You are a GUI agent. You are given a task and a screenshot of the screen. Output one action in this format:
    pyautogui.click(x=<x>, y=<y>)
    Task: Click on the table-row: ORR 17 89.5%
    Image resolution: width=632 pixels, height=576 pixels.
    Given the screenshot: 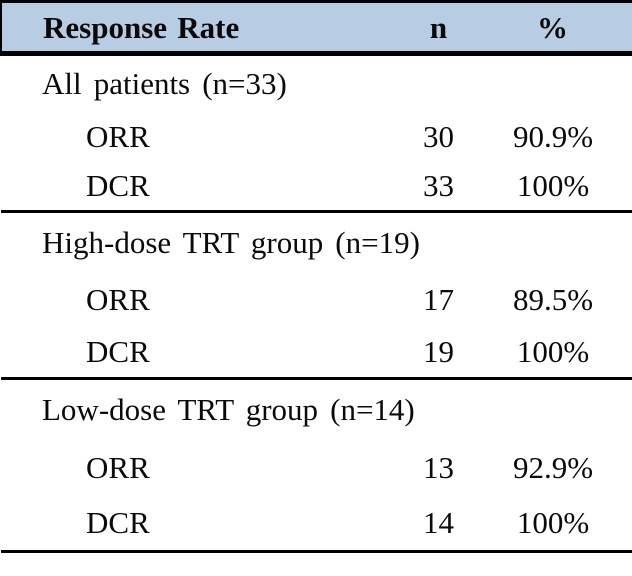 What is the action you would take?
    pyautogui.click(x=316, y=299)
    